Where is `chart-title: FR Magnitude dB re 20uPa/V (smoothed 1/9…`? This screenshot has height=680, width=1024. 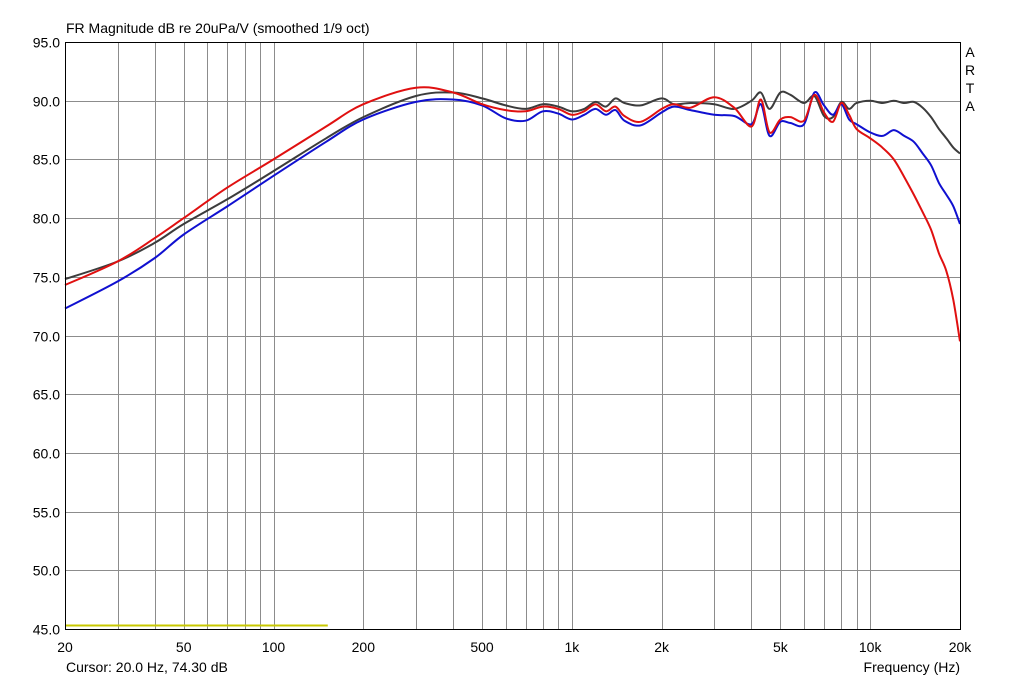 chart-title: FR Magnitude dB re 20uPa/V (smoothed 1/9… is located at coordinates (218, 28).